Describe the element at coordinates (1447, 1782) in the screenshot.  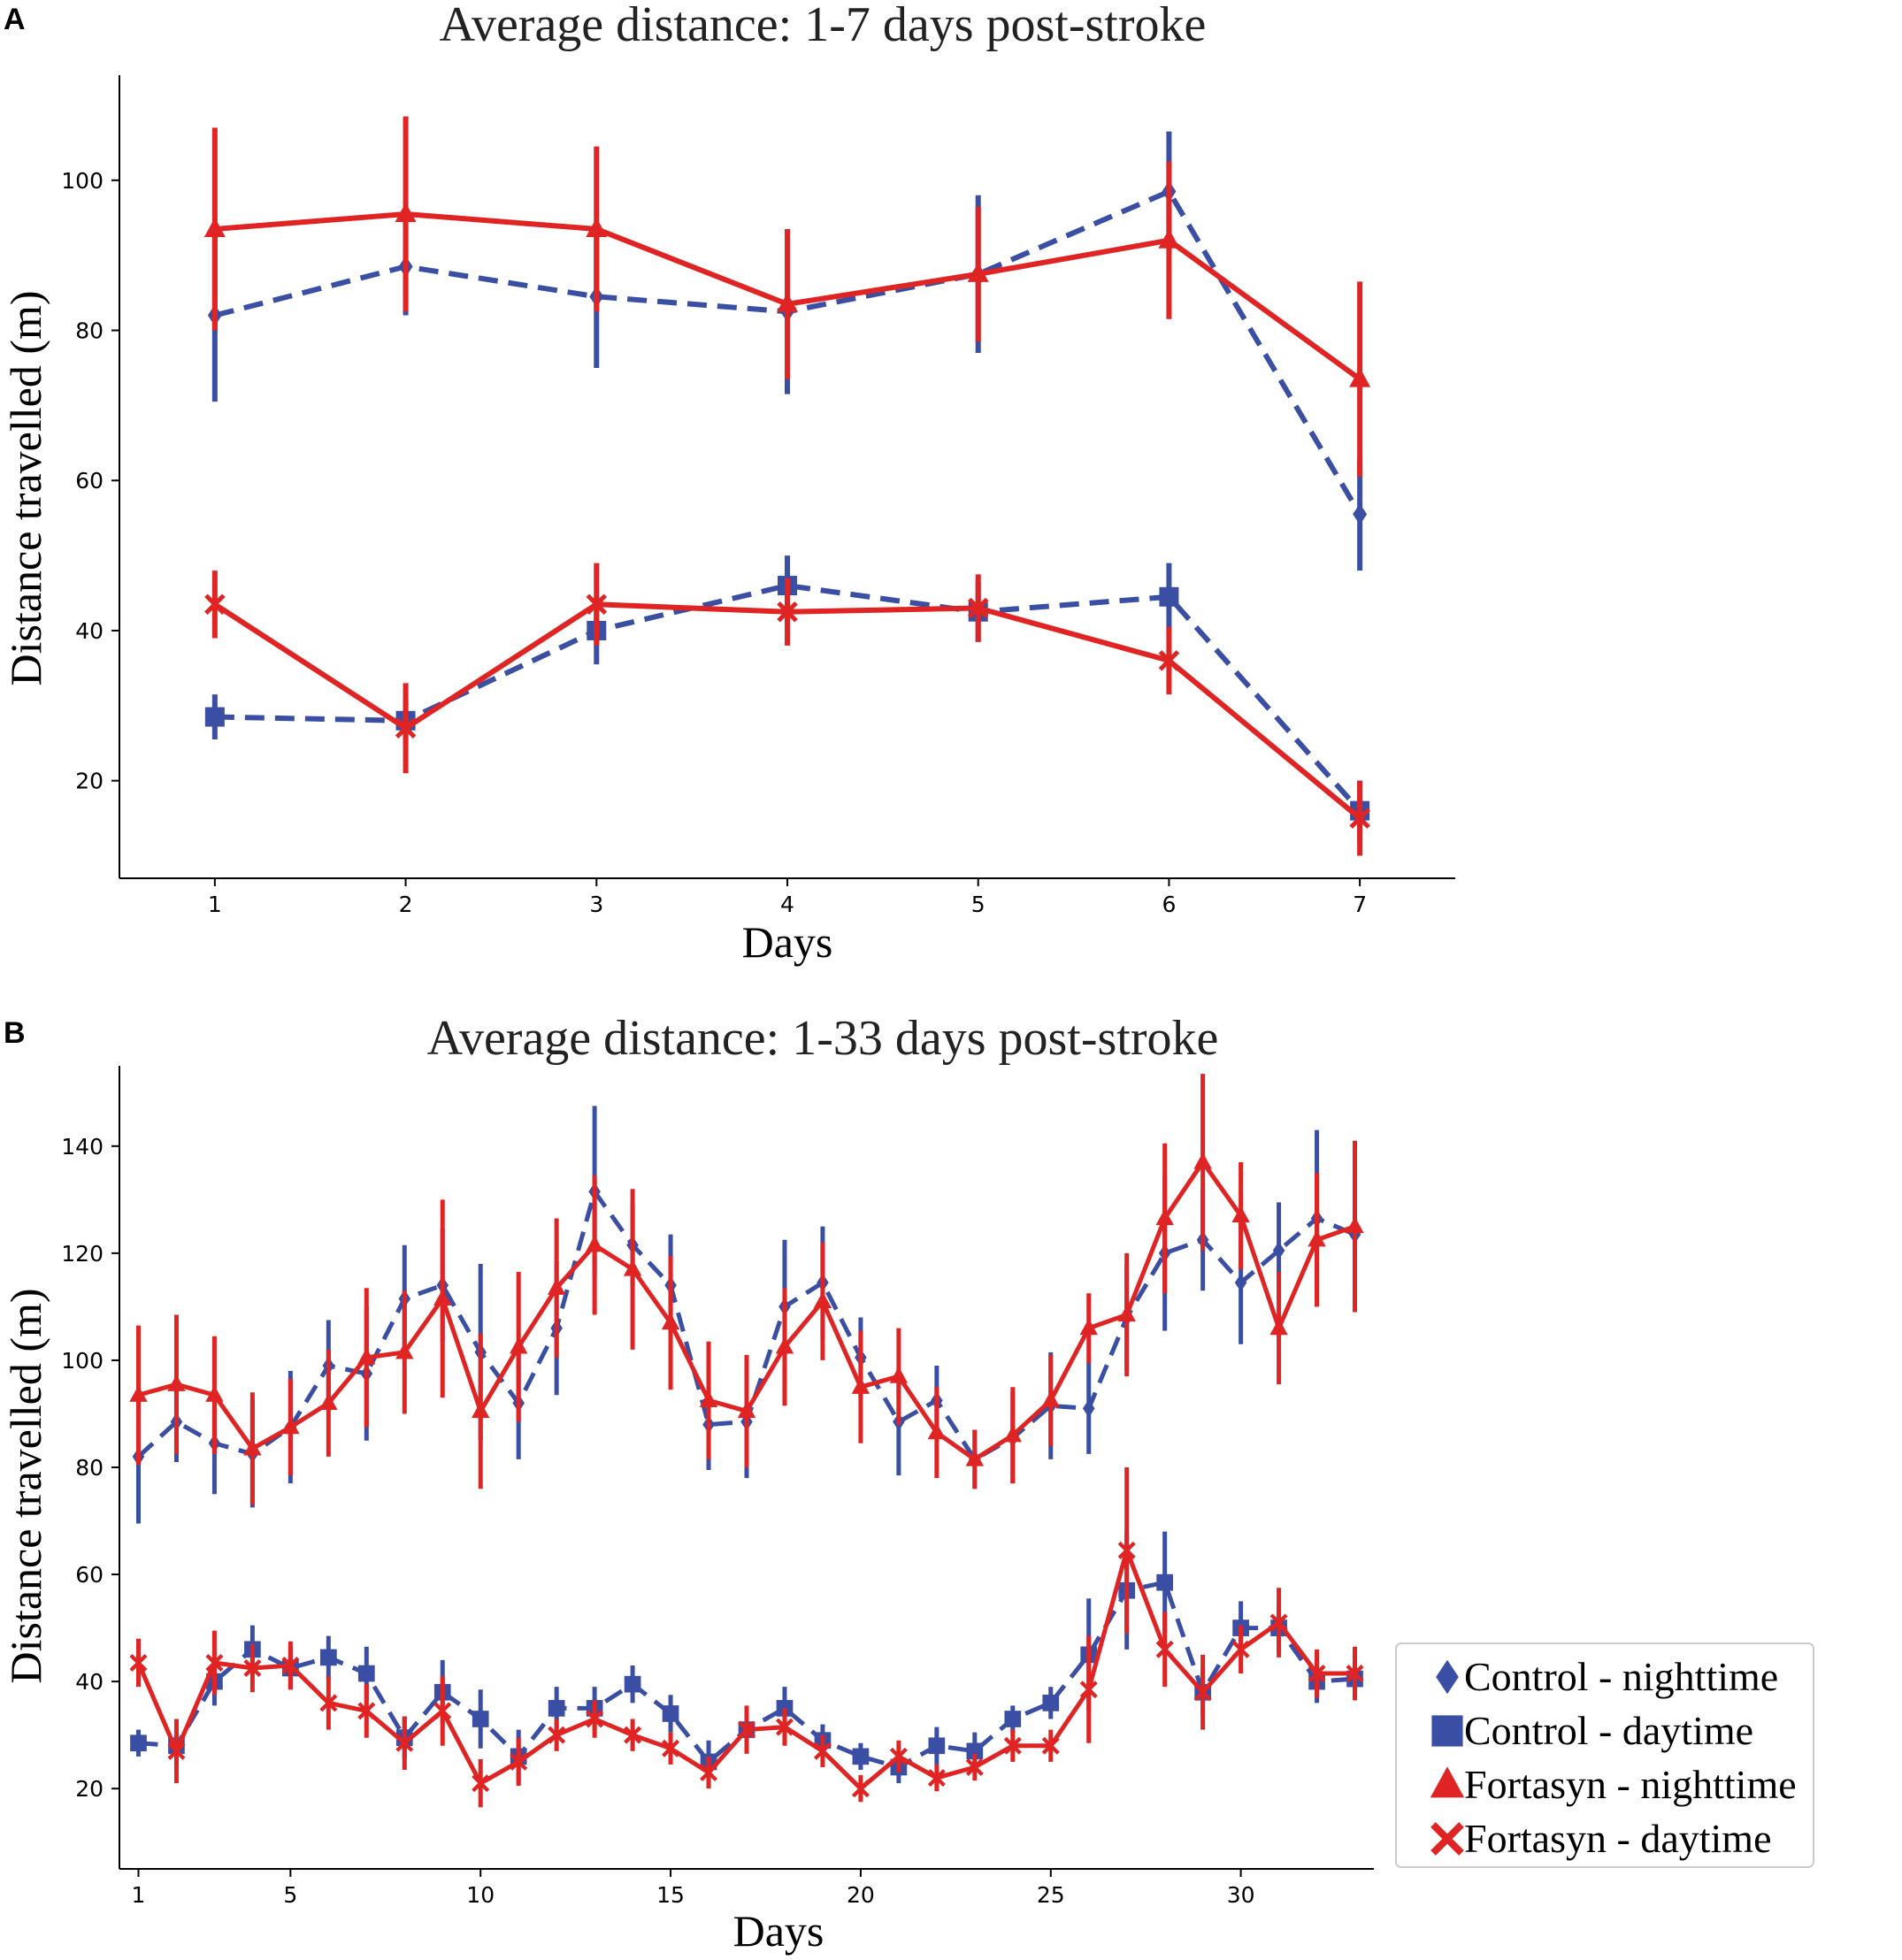
I see `legend-marker-triangle` at that location.